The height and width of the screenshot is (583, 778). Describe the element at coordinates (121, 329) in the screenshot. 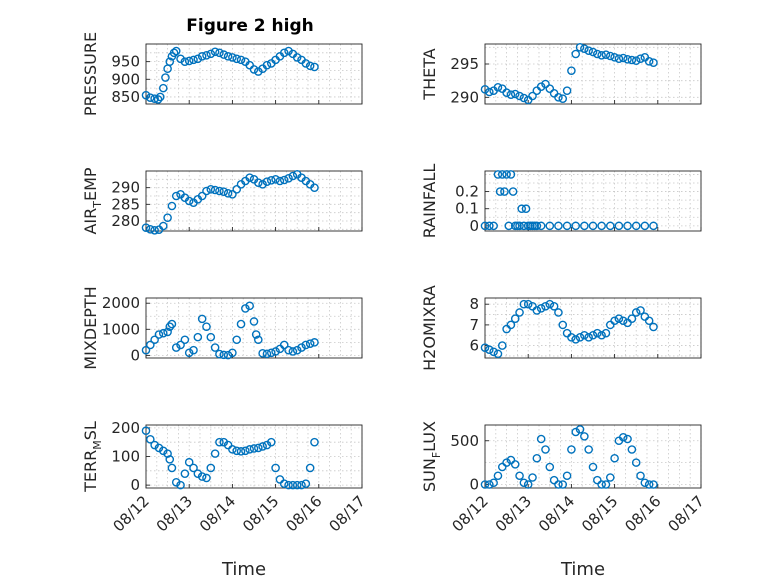

I see `y-tick-label: 1000` at that location.